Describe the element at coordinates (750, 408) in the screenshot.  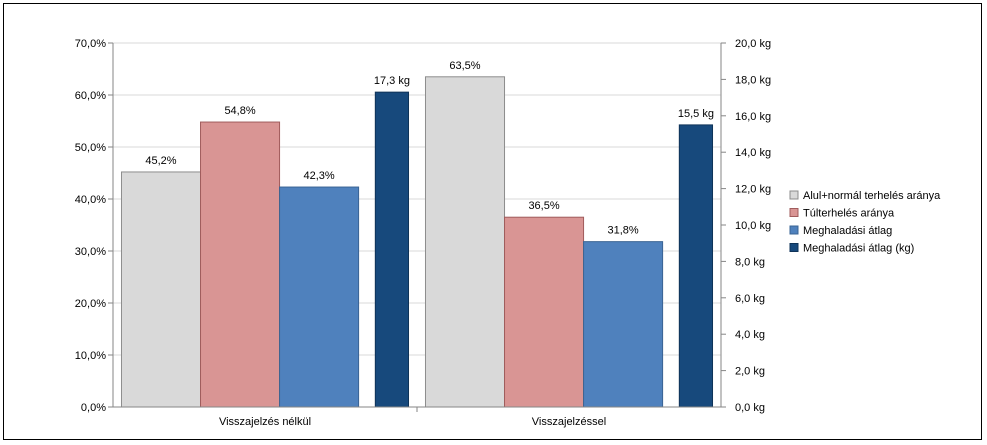
I see `y-right-tick-label: 0,0 kg` at that location.